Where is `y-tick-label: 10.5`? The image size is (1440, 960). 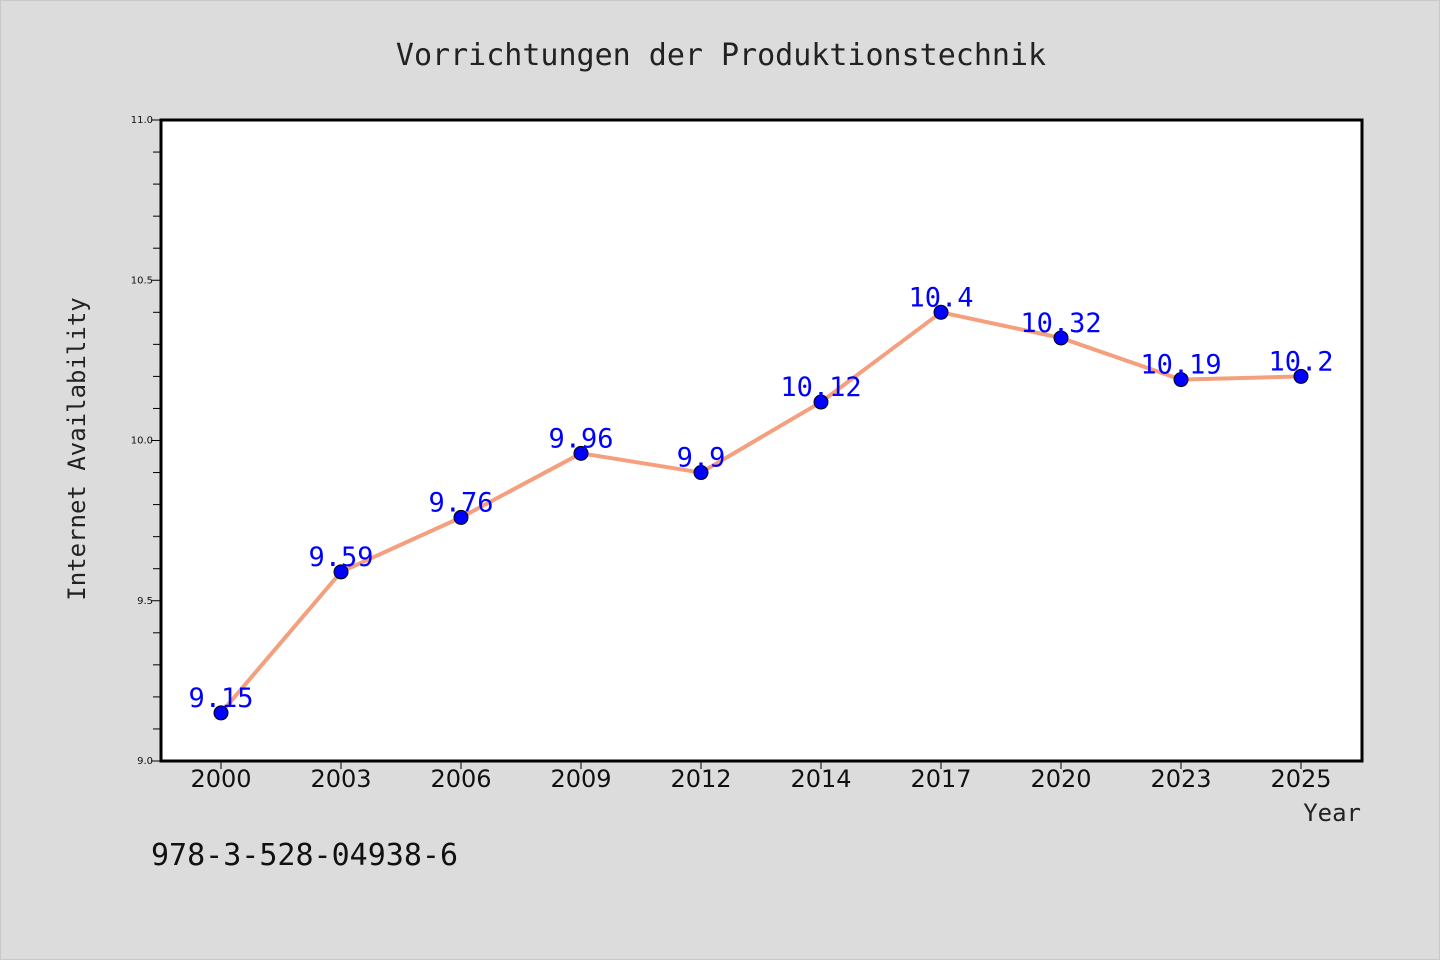 y-tick-label: 10.5 is located at coordinates (142, 280).